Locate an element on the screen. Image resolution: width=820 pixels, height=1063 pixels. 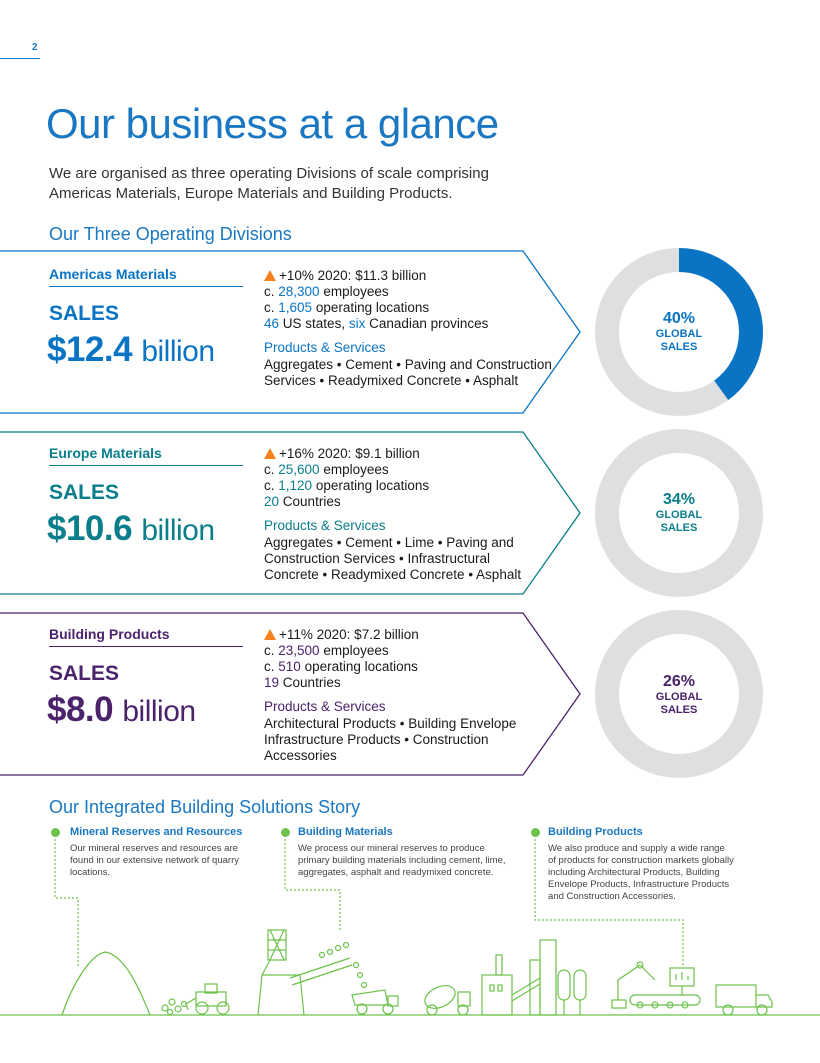
story-line: and Construction Accessories. is located at coordinates (612, 896).